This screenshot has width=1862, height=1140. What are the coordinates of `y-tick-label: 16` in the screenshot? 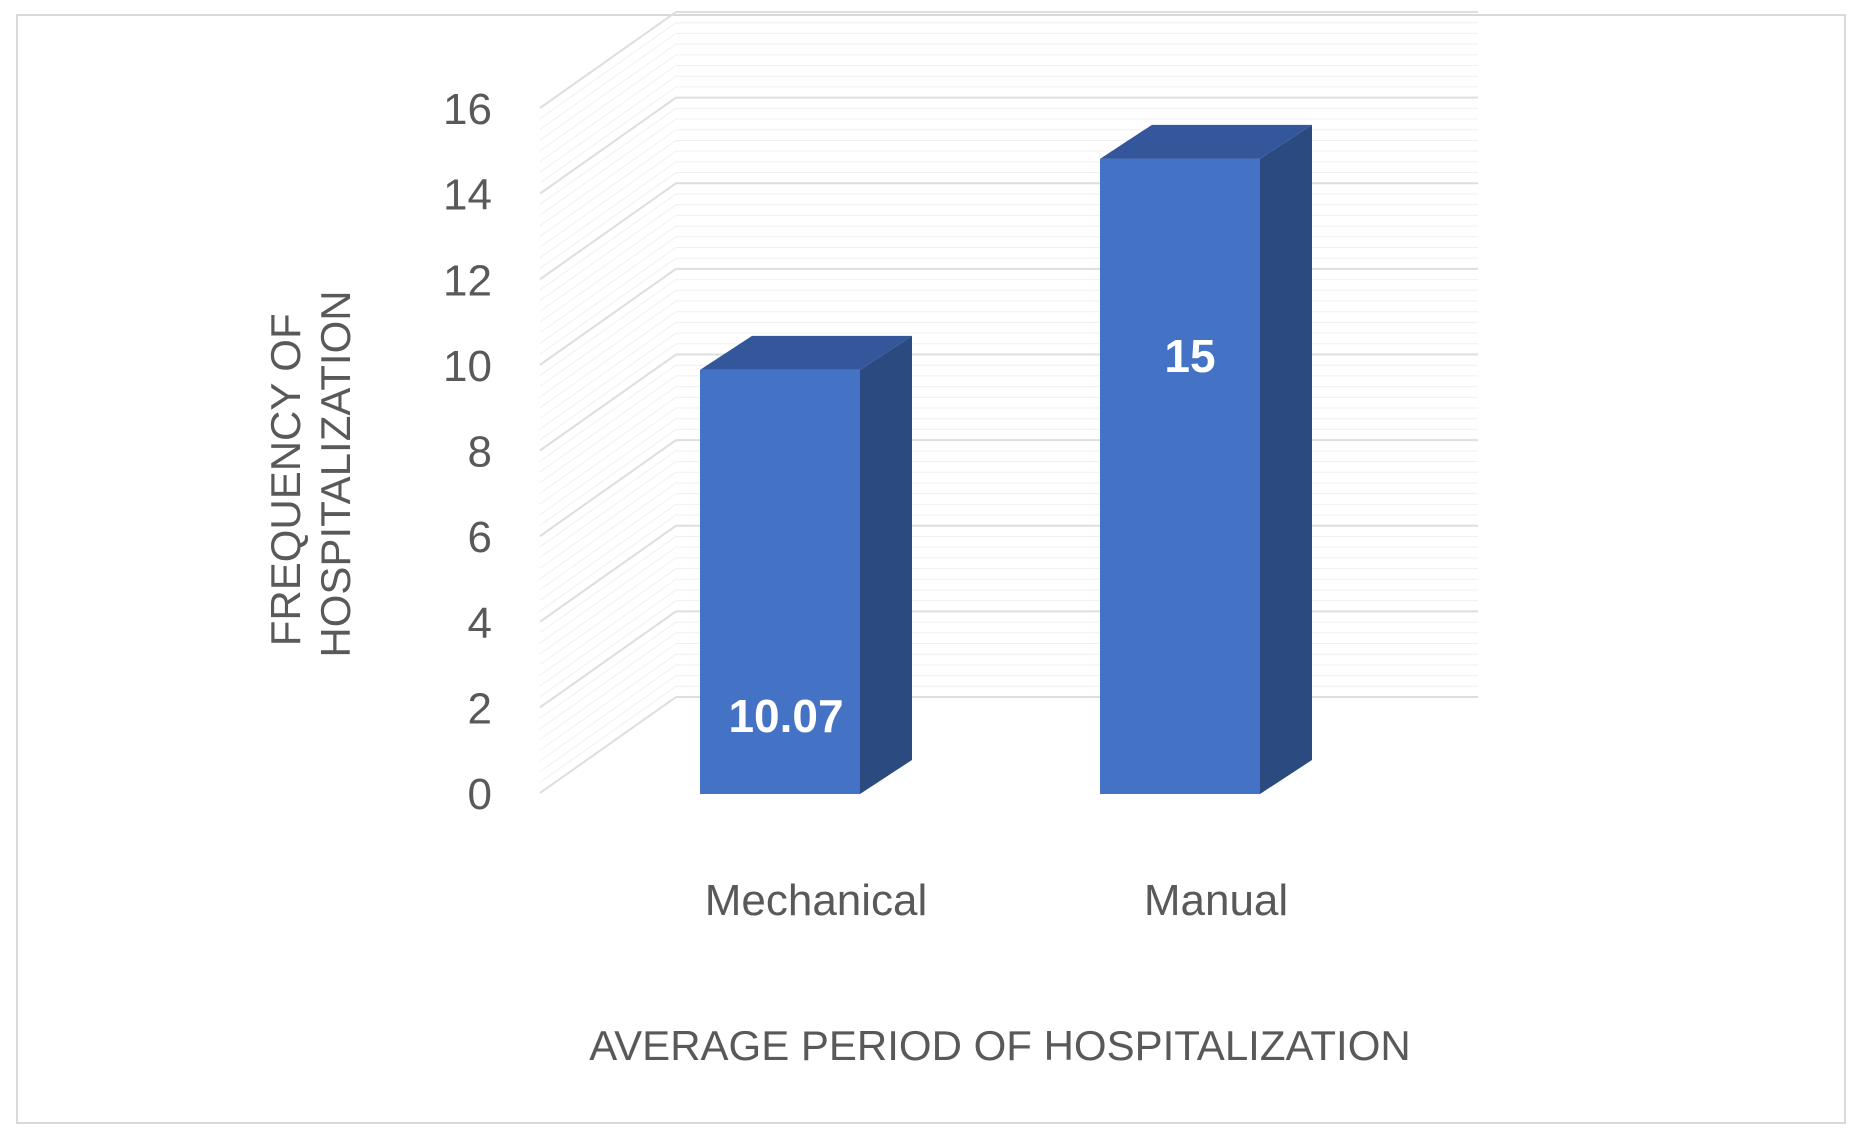 It's located at (467, 109).